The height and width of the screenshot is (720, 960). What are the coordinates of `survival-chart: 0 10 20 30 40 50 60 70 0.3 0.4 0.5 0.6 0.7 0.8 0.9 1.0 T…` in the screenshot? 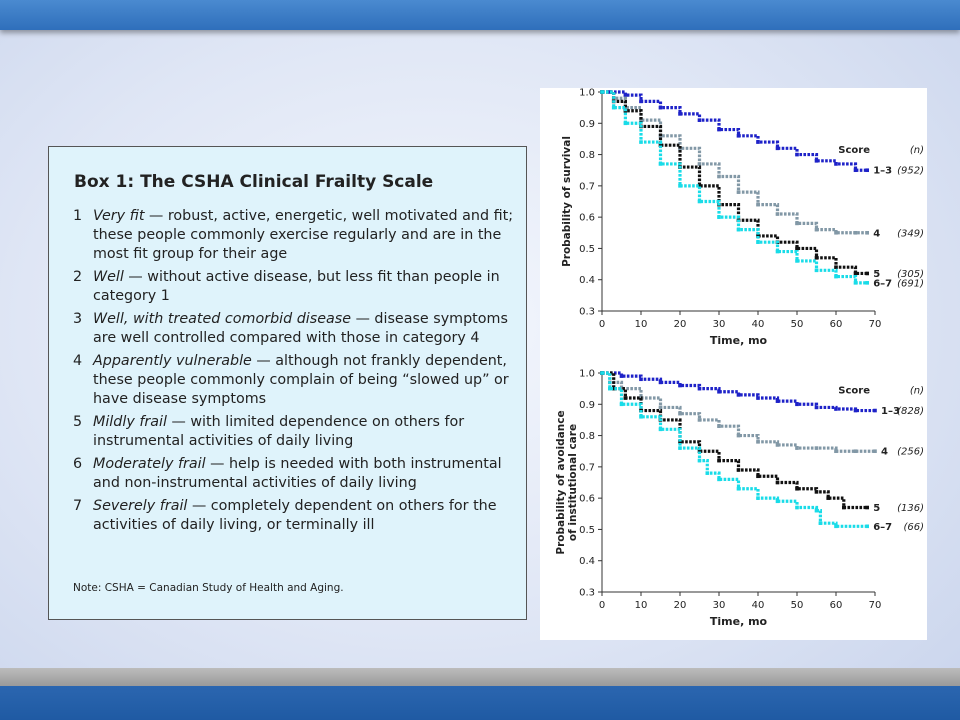 It's located at (742, 218).